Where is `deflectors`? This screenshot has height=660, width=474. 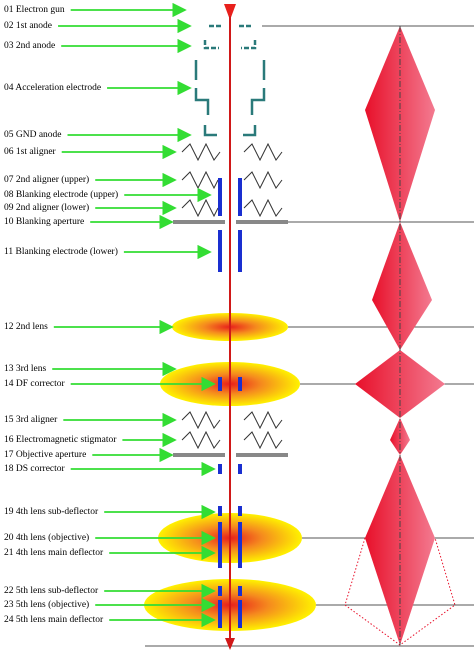
deflectors is located at coordinates (230, 403).